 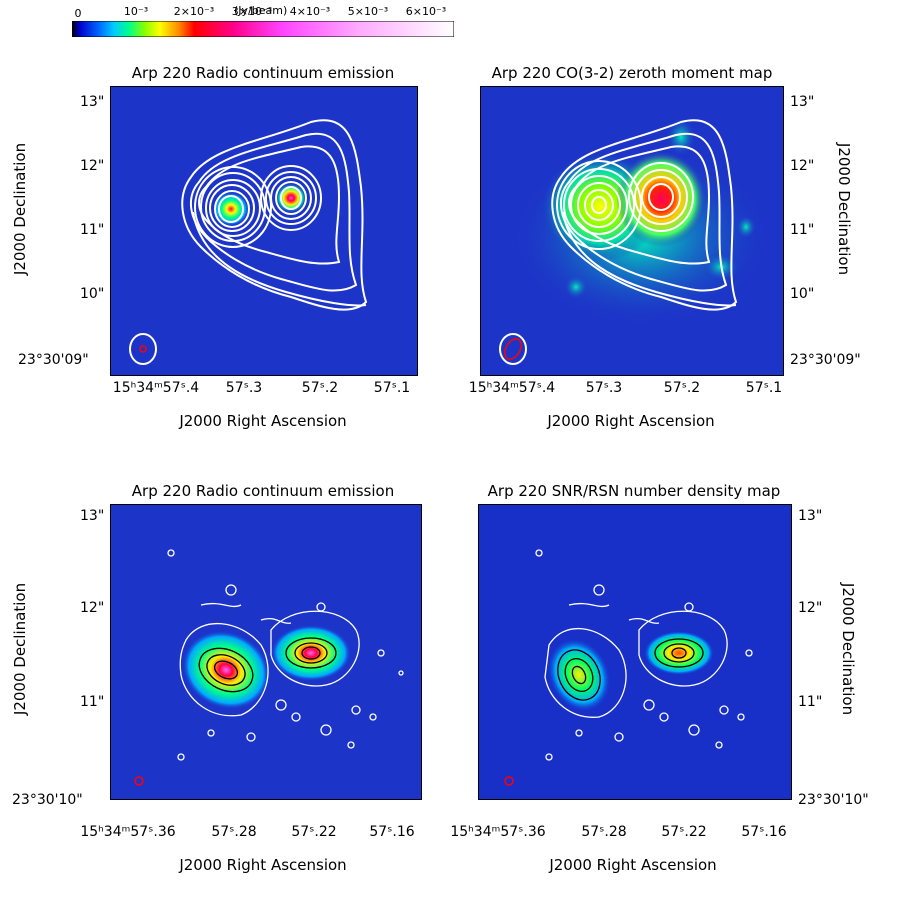 What do you see at coordinates (252, 11) in the screenshot?
I see `colorbar-tick: 3×10⁻³` at bounding box center [252, 11].